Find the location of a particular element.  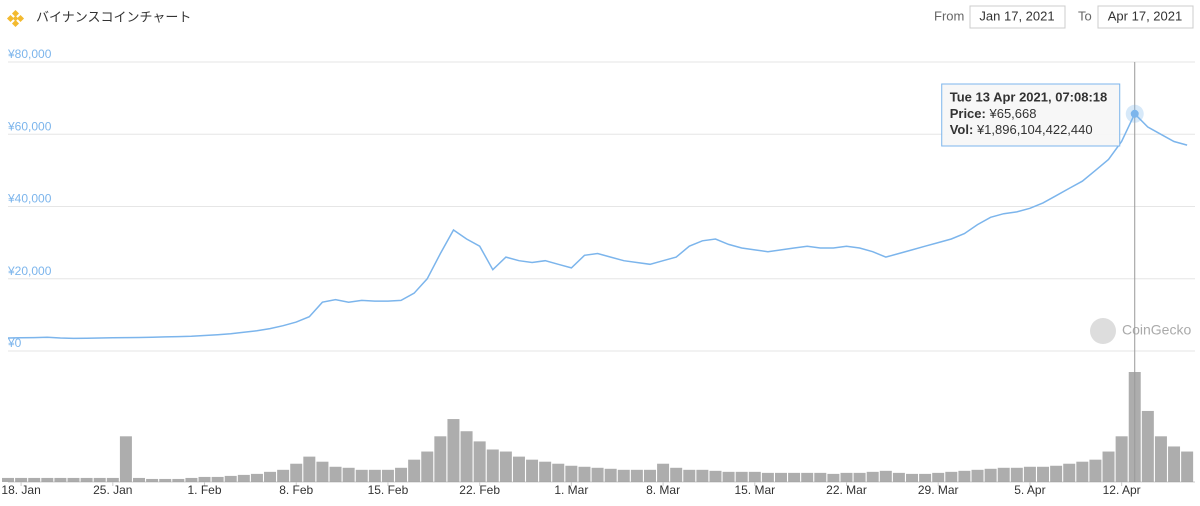

from-date-input is located at coordinates (1017, 17).